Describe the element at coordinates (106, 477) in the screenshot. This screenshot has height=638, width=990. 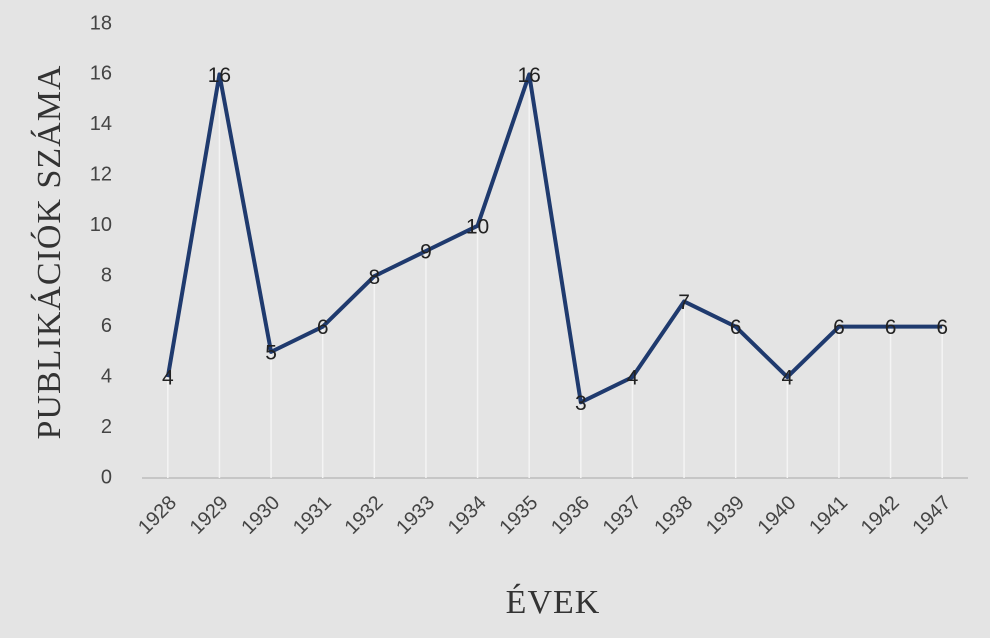
I see `y-tick-label: 0` at that location.